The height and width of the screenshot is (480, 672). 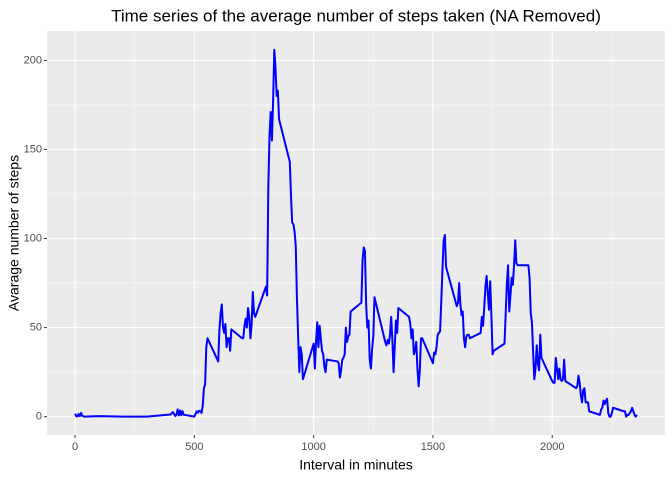 What do you see at coordinates (356, 465) in the screenshot?
I see `x-axis-title: Interval in minutes` at bounding box center [356, 465].